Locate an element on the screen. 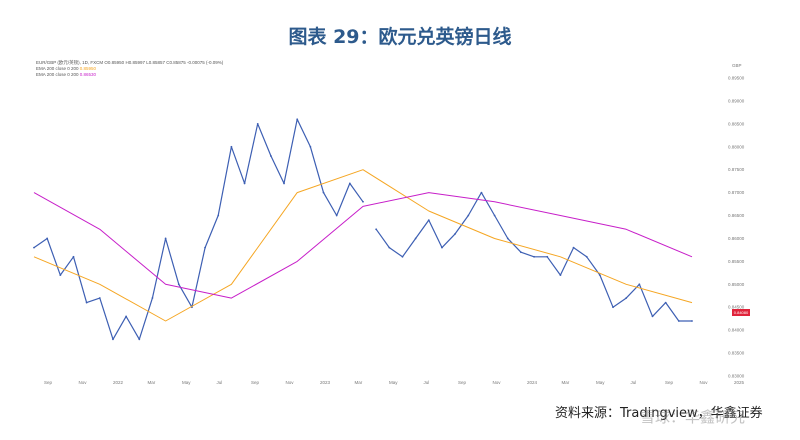  y-axis-unit: GBP is located at coordinates (737, 65).